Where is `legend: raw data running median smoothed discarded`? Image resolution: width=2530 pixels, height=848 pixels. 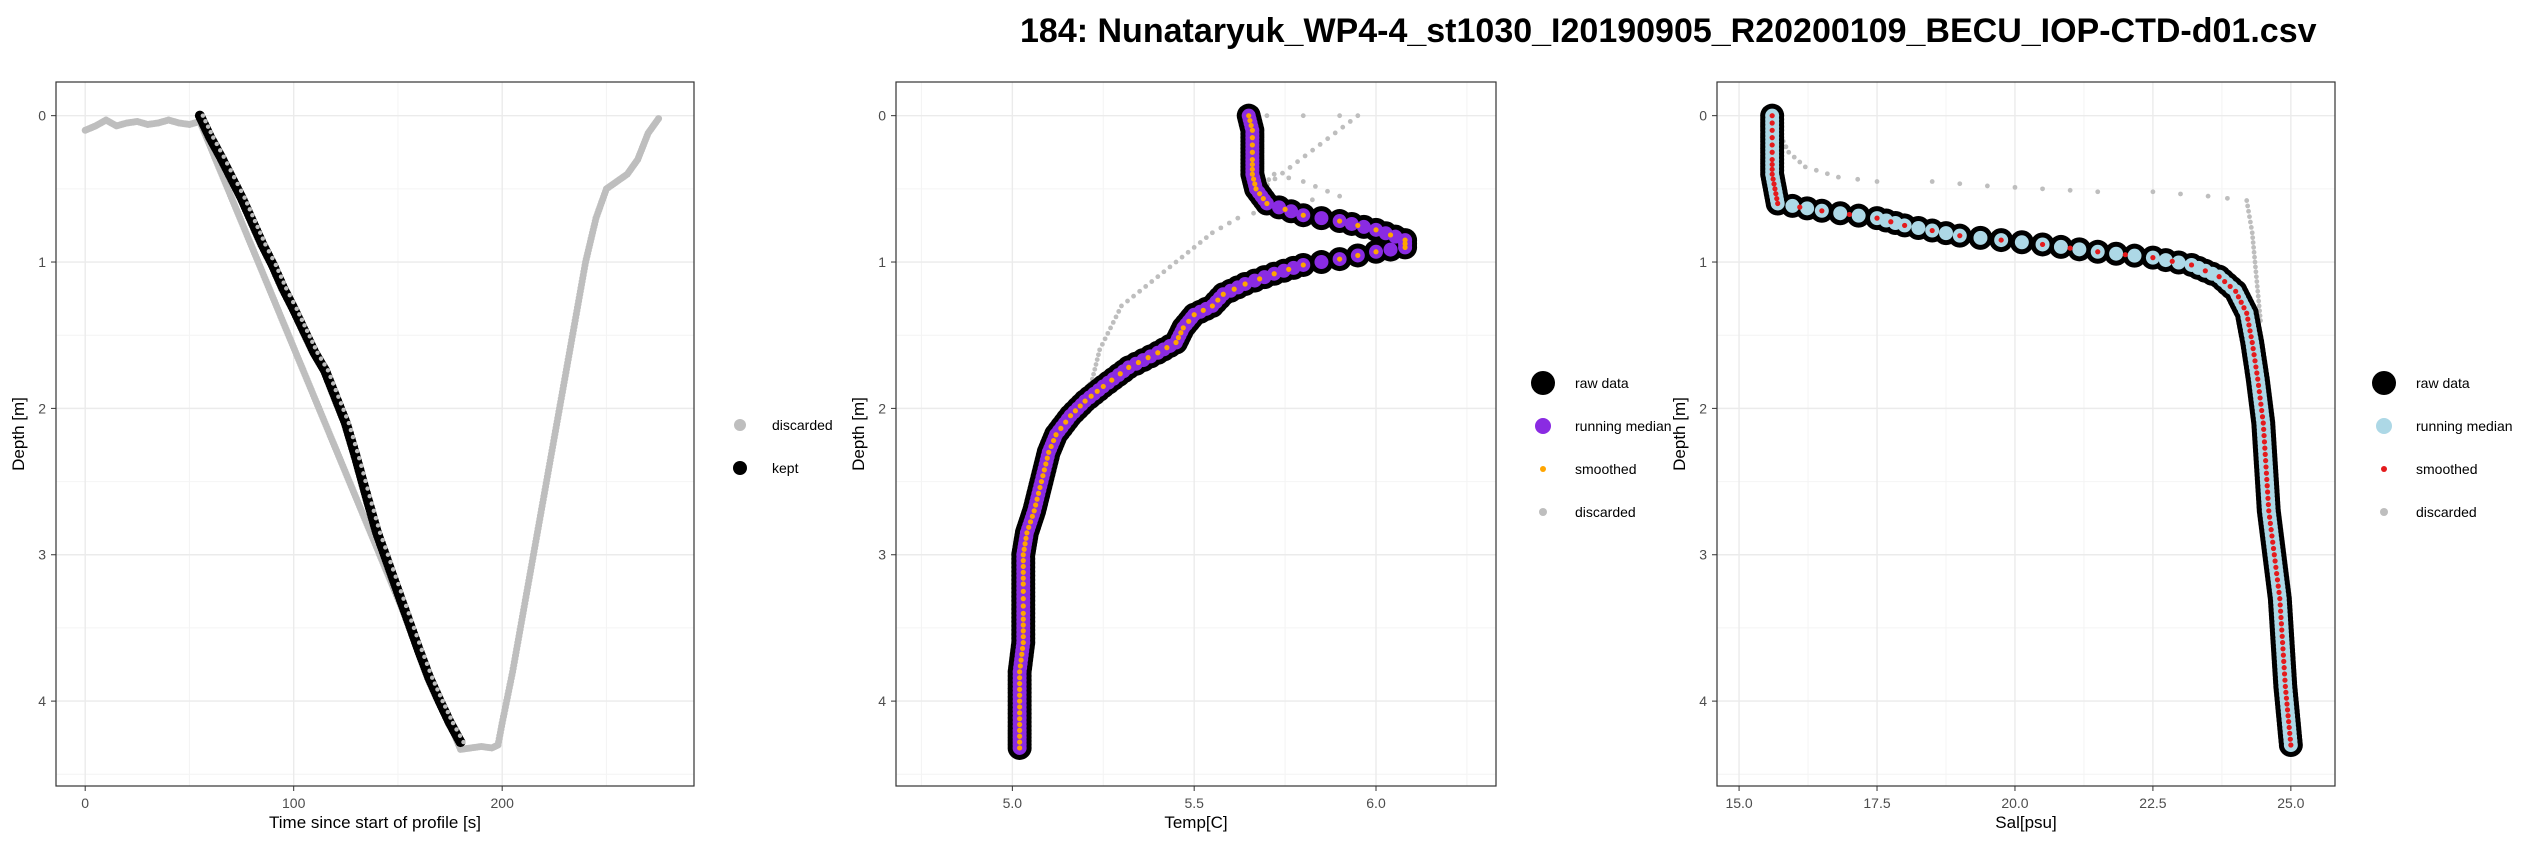
legend: raw data running median smoothed discarded is located at coordinates (2442, 445).